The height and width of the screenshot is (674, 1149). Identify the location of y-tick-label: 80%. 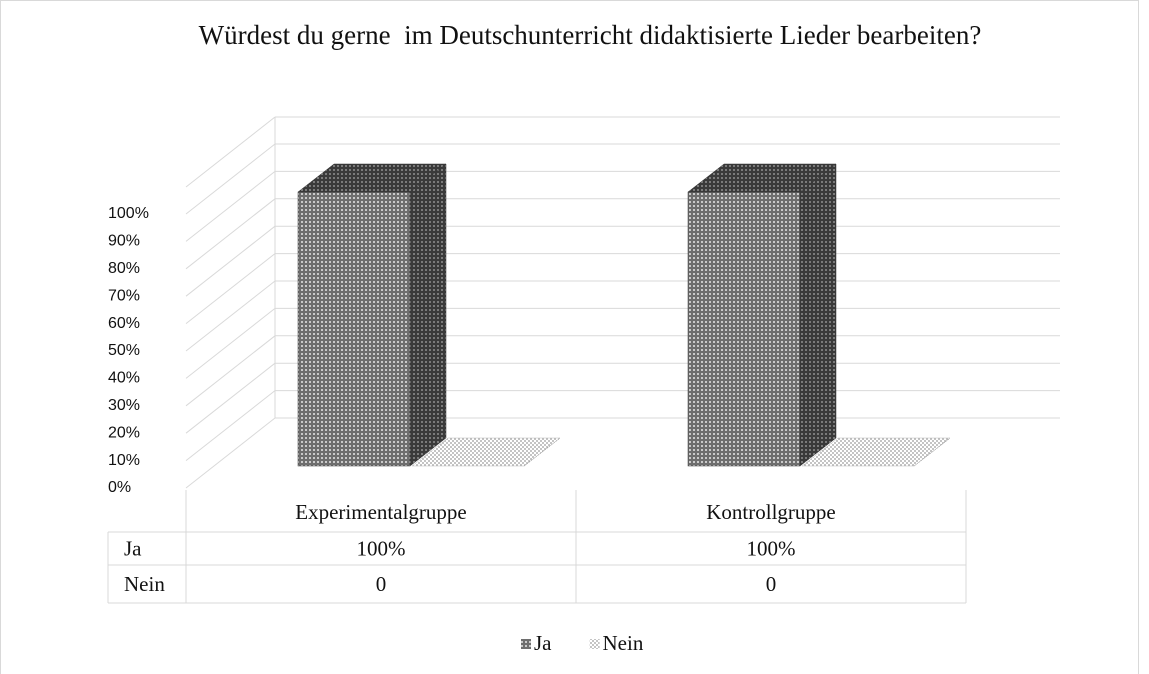
(124, 268).